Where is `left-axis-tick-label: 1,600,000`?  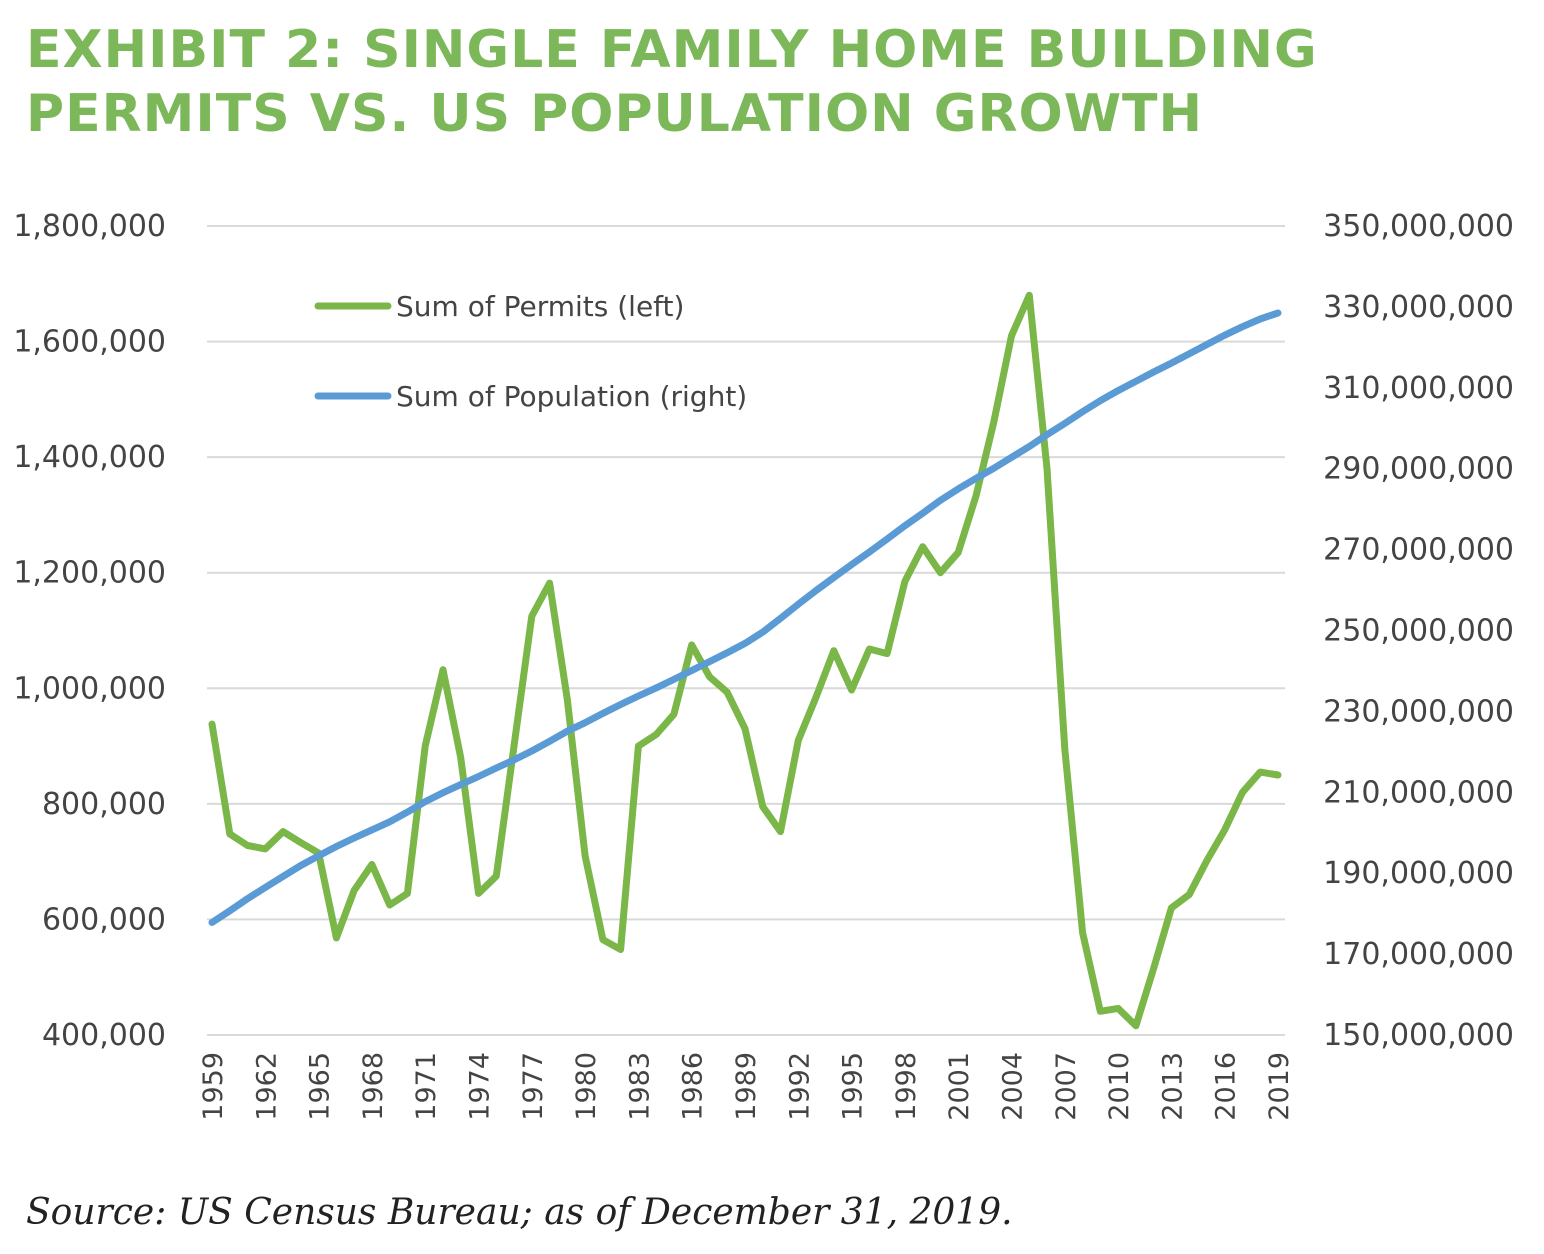 left-axis-tick-label: 1,600,000 is located at coordinates (89, 342).